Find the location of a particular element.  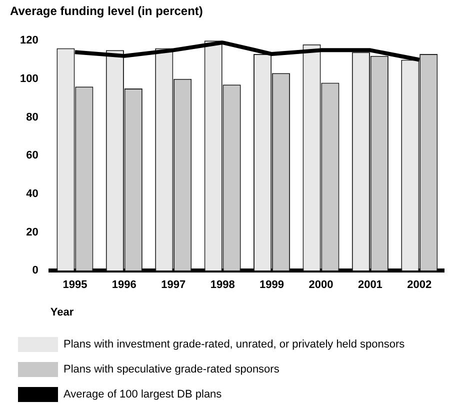

x-tick-label: 2002 is located at coordinates (419, 285).